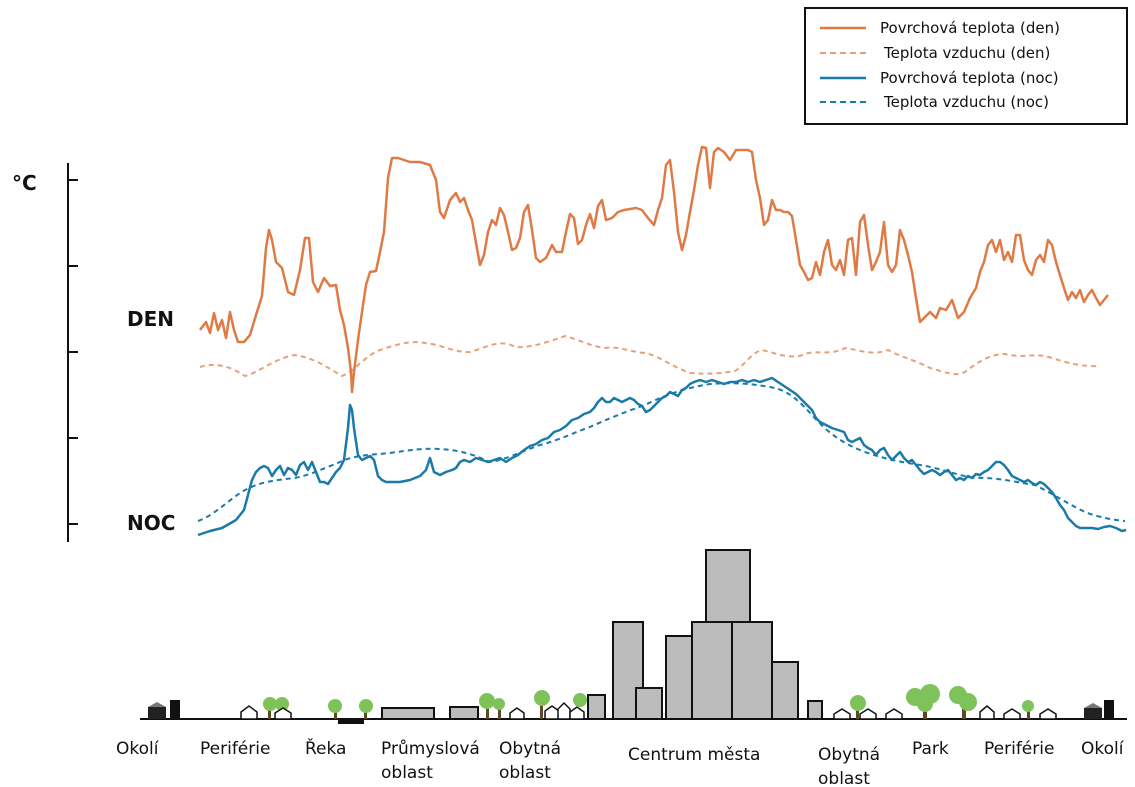  Describe the element at coordinates (1019, 749) in the screenshot. I see `zone-label-periferie-right: Periférie` at that location.